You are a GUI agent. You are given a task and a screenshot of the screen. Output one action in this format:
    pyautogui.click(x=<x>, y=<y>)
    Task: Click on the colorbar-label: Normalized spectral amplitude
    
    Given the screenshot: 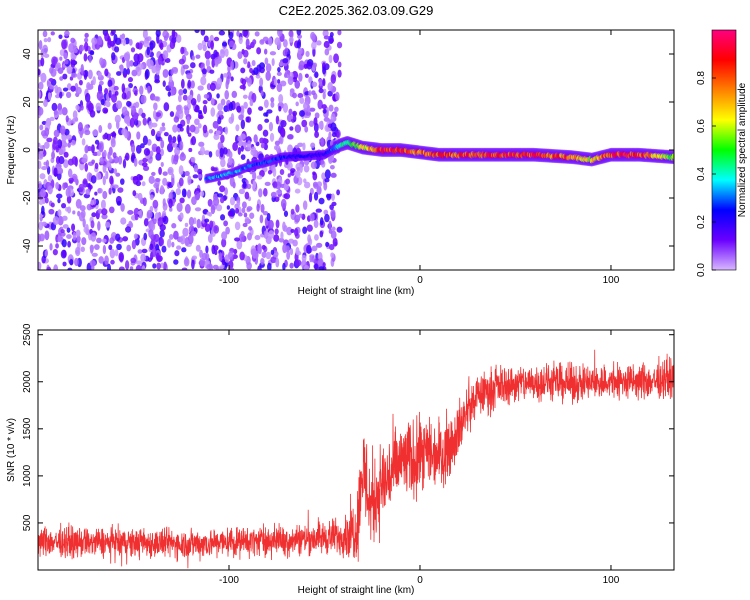 What is the action you would take?
    pyautogui.click(x=742, y=149)
    